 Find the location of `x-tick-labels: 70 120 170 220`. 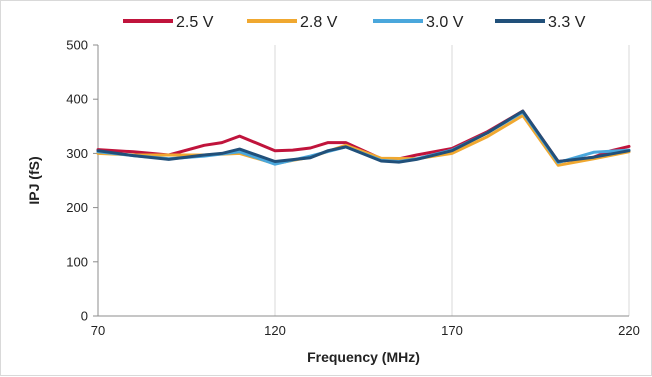

x-tick-labels: 70 120 170 220 is located at coordinates (365, 330).